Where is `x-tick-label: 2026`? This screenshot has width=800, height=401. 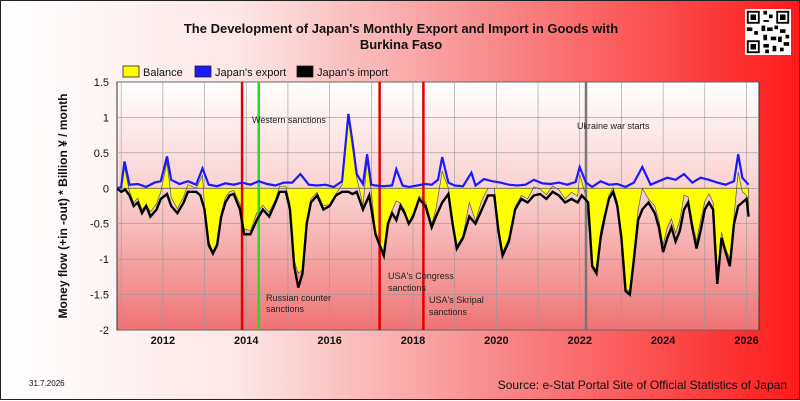
x-tick-label: 2026 is located at coordinates (746, 341).